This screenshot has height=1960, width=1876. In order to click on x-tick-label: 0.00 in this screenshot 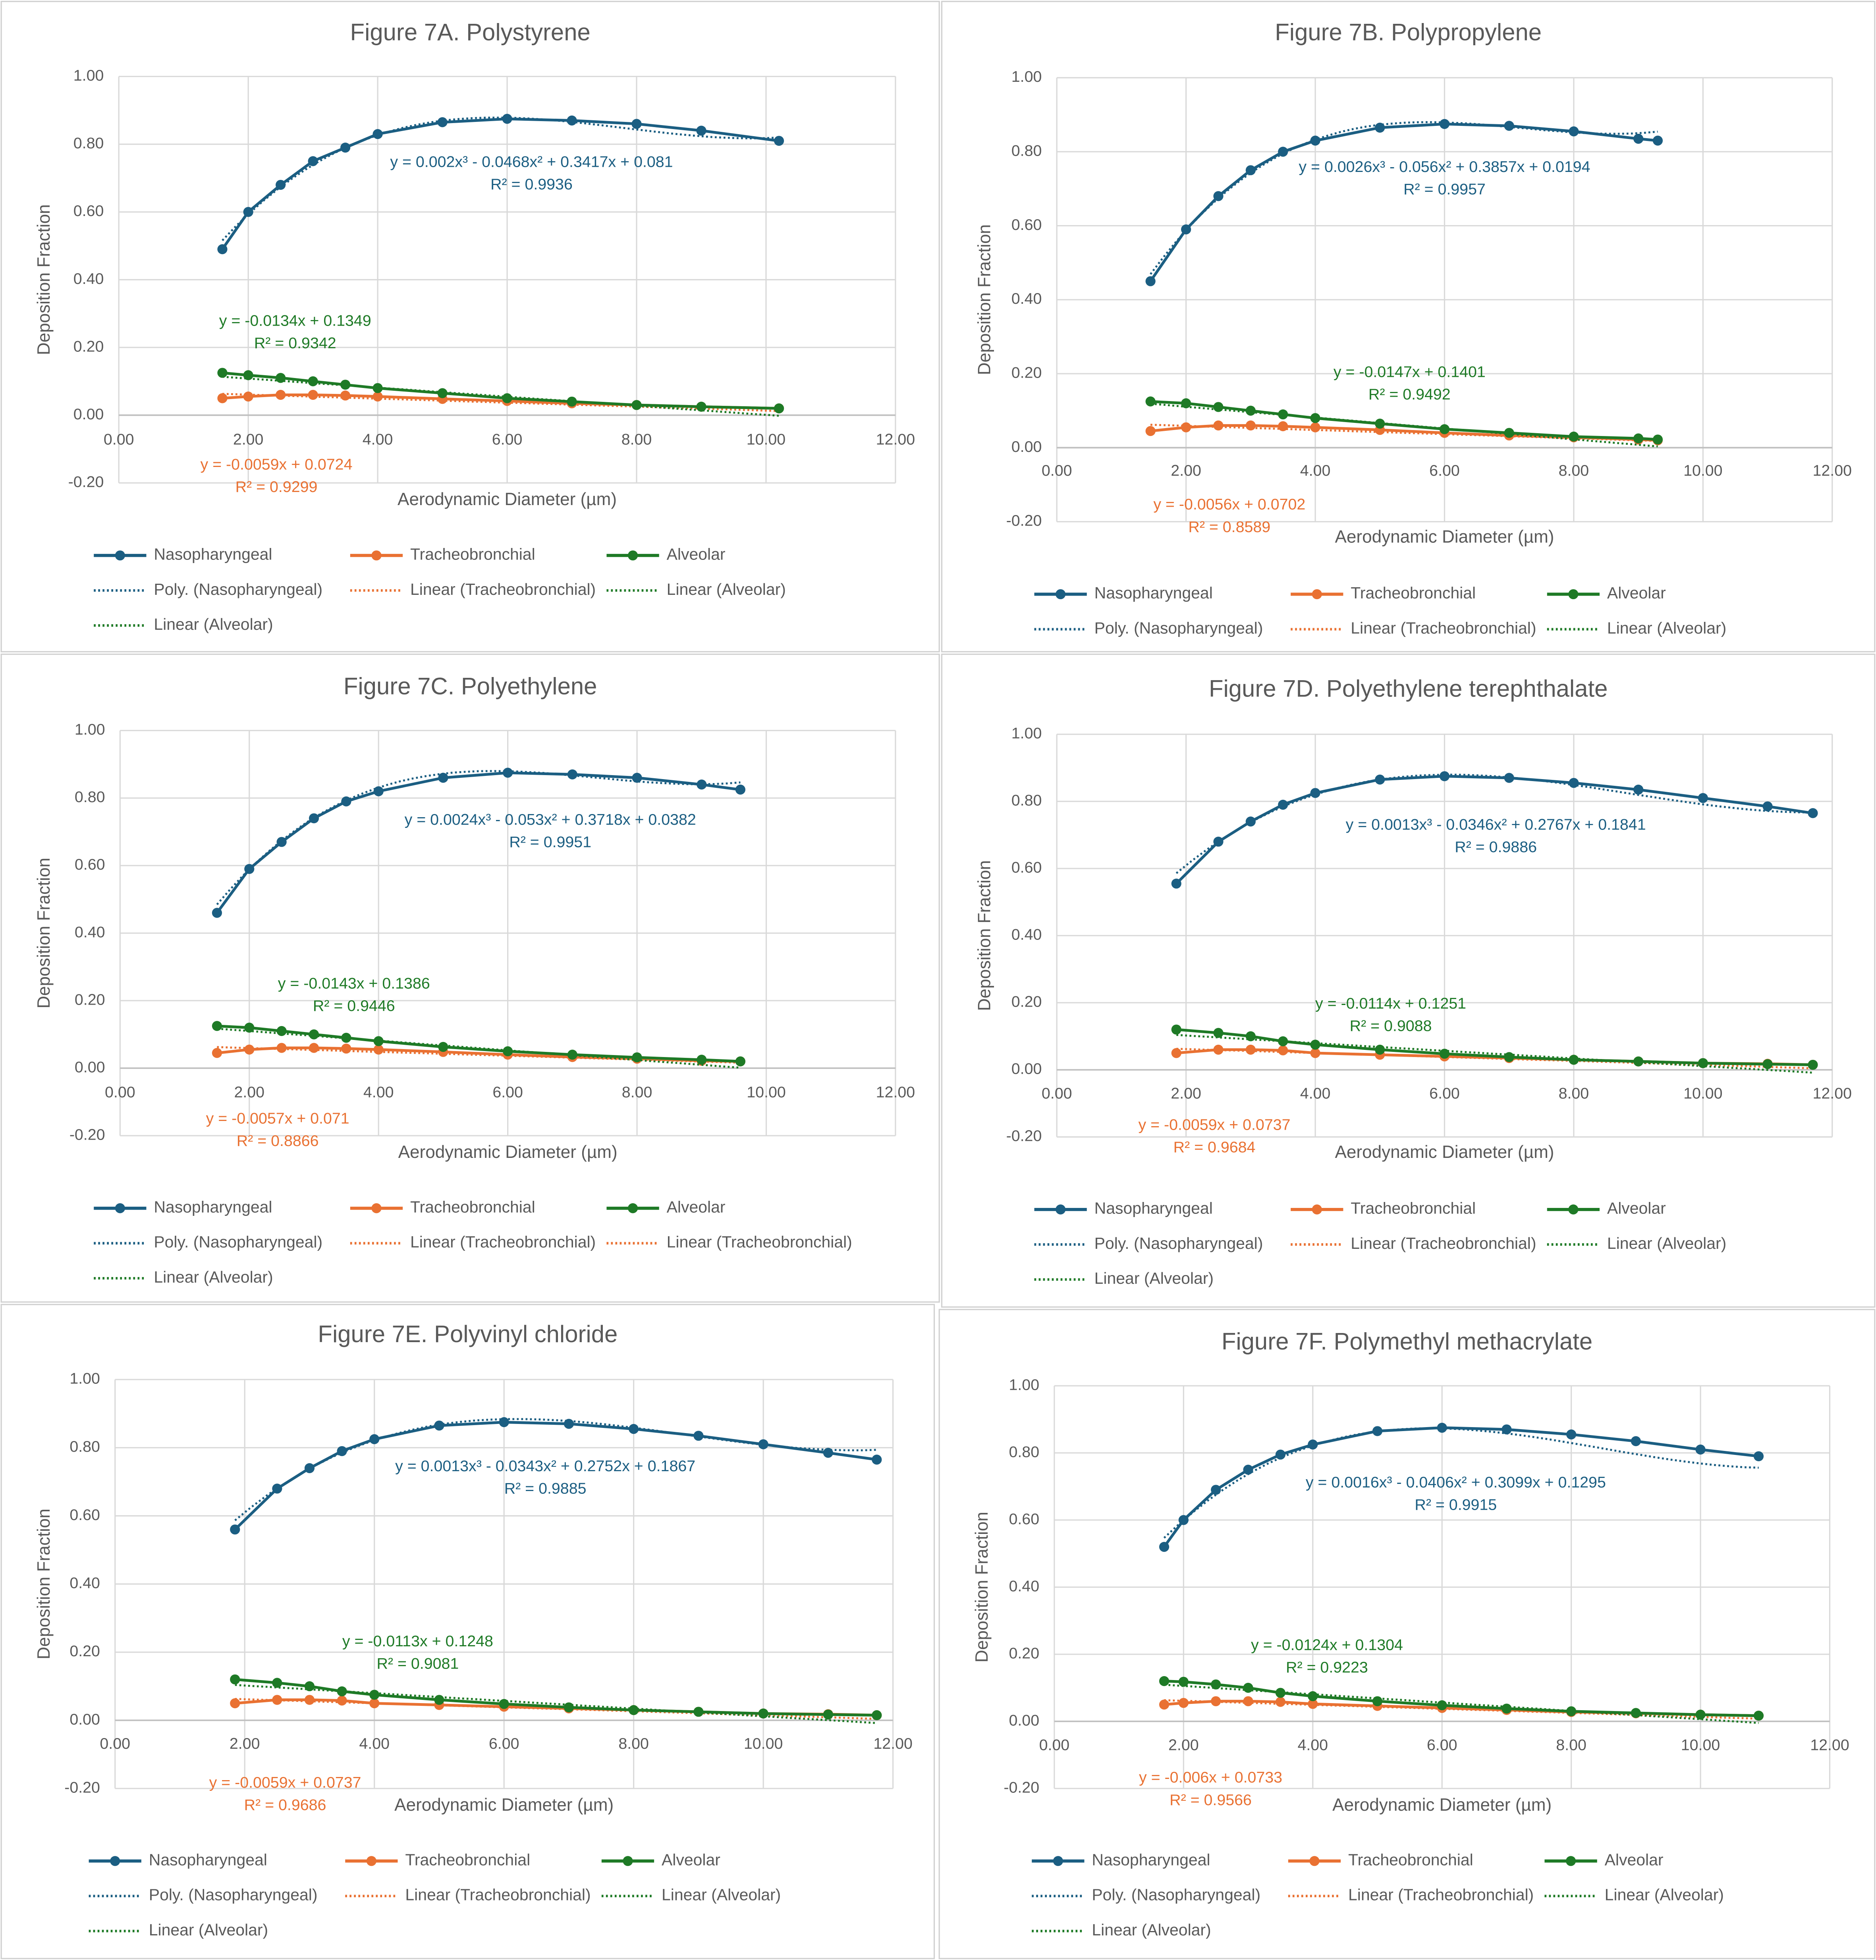, I will do `click(119, 439)`.